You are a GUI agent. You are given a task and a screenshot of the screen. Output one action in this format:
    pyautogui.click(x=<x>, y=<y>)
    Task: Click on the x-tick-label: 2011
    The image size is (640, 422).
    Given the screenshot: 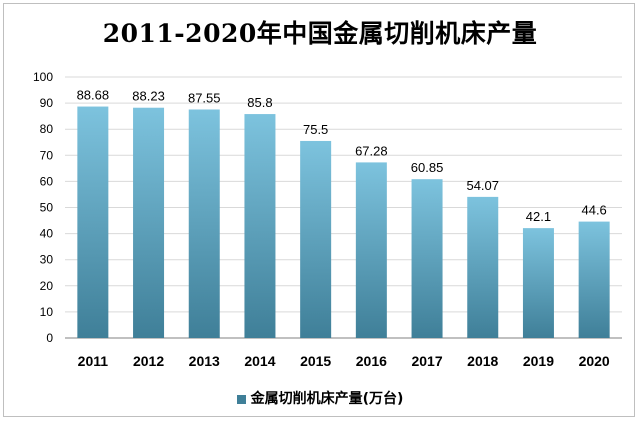 What is the action you would take?
    pyautogui.click(x=93, y=361)
    